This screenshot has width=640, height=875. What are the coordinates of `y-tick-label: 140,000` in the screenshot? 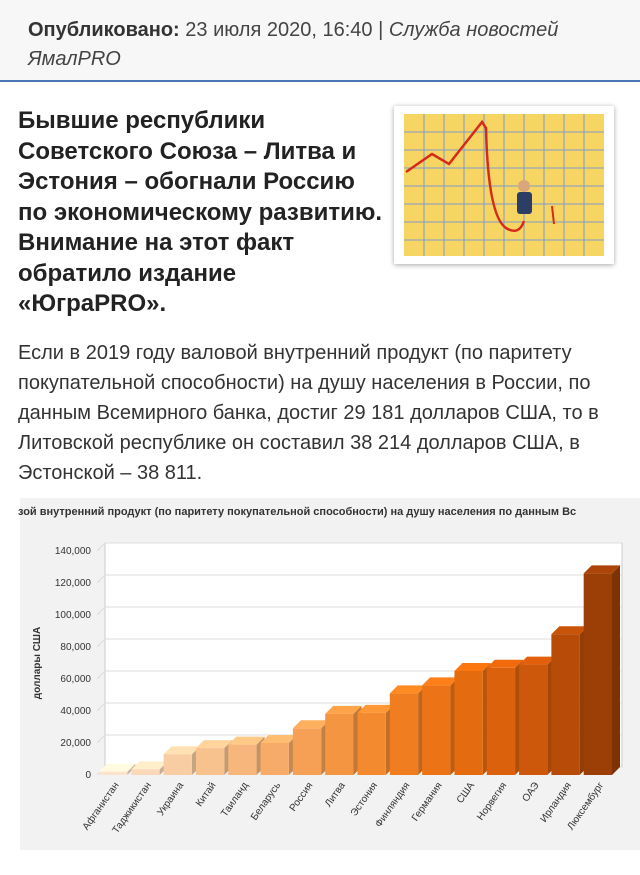 It's located at (73, 551).